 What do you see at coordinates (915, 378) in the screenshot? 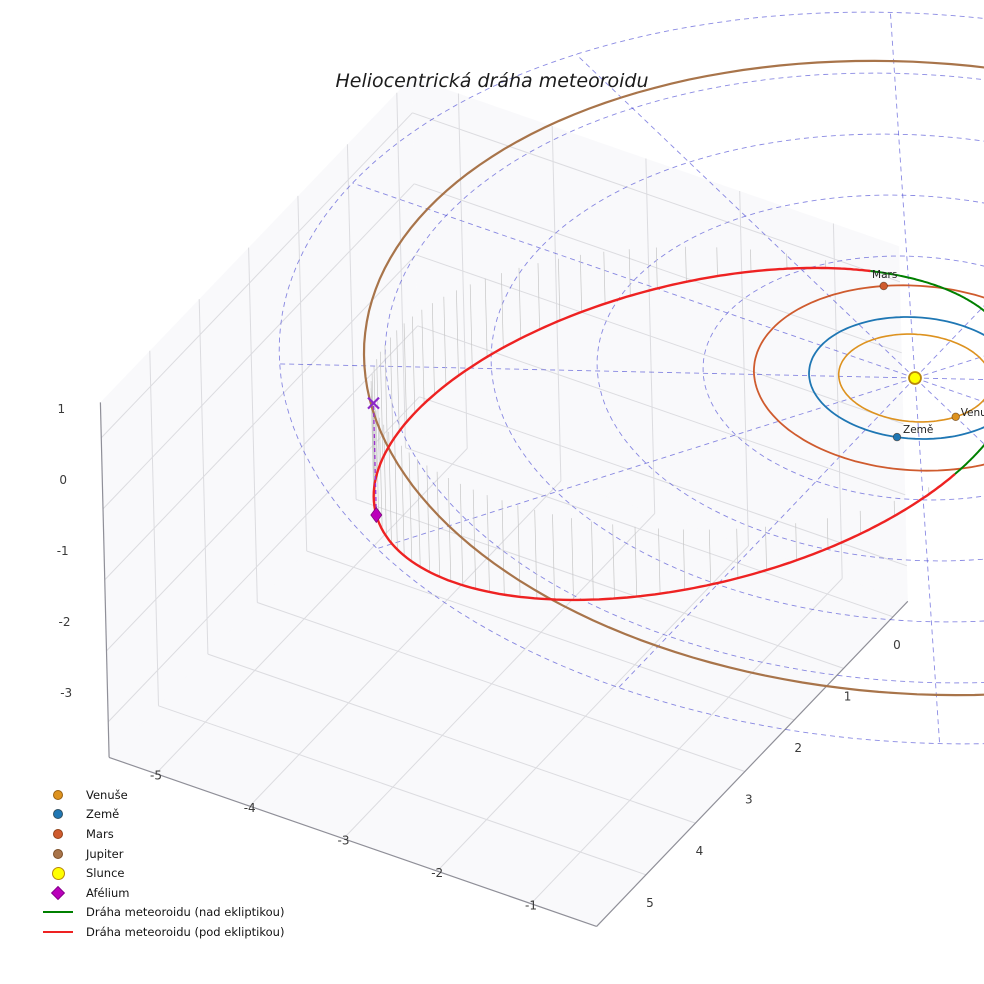
I see `sun-marker` at bounding box center [915, 378].